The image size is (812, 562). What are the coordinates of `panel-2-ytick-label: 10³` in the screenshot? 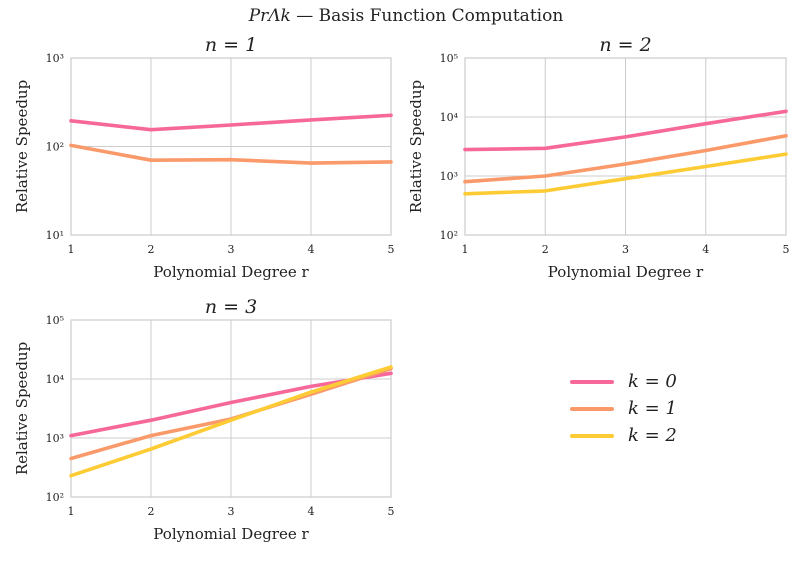 It's located at (449, 176).